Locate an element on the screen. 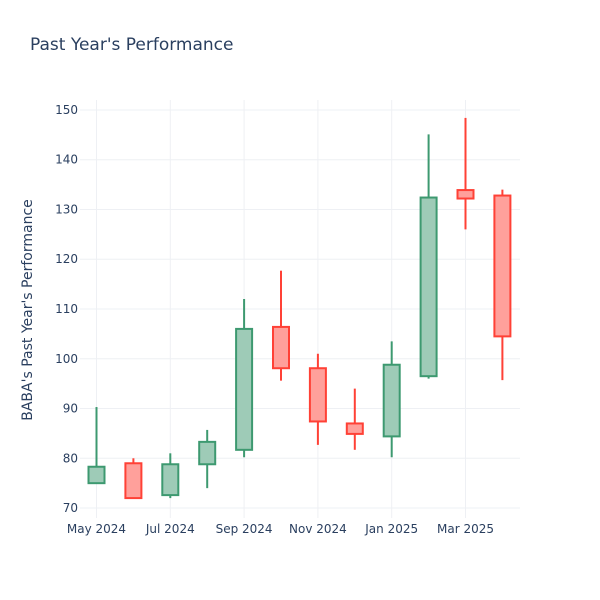  candle-mar-2025 is located at coordinates (465, 173).